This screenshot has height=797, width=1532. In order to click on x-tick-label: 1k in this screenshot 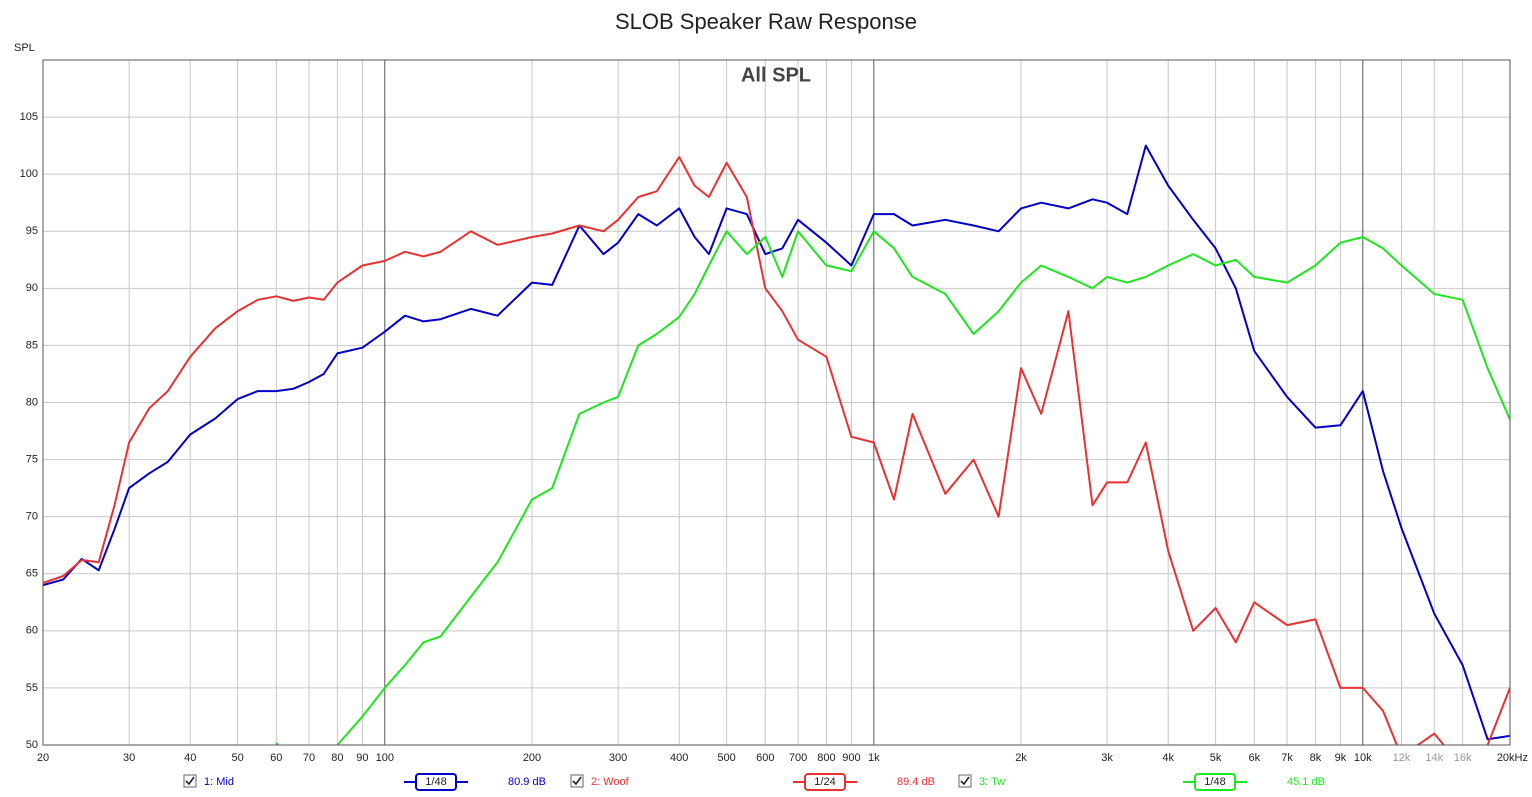, I will do `click(874, 758)`.